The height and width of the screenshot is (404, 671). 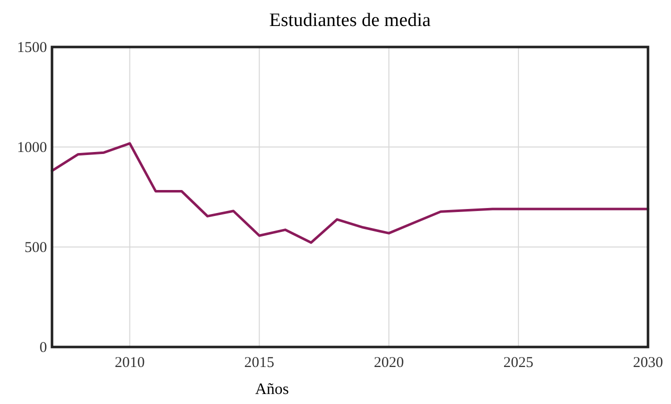 What do you see at coordinates (32, 148) in the screenshot?
I see `y-tick-label: 1000` at bounding box center [32, 148].